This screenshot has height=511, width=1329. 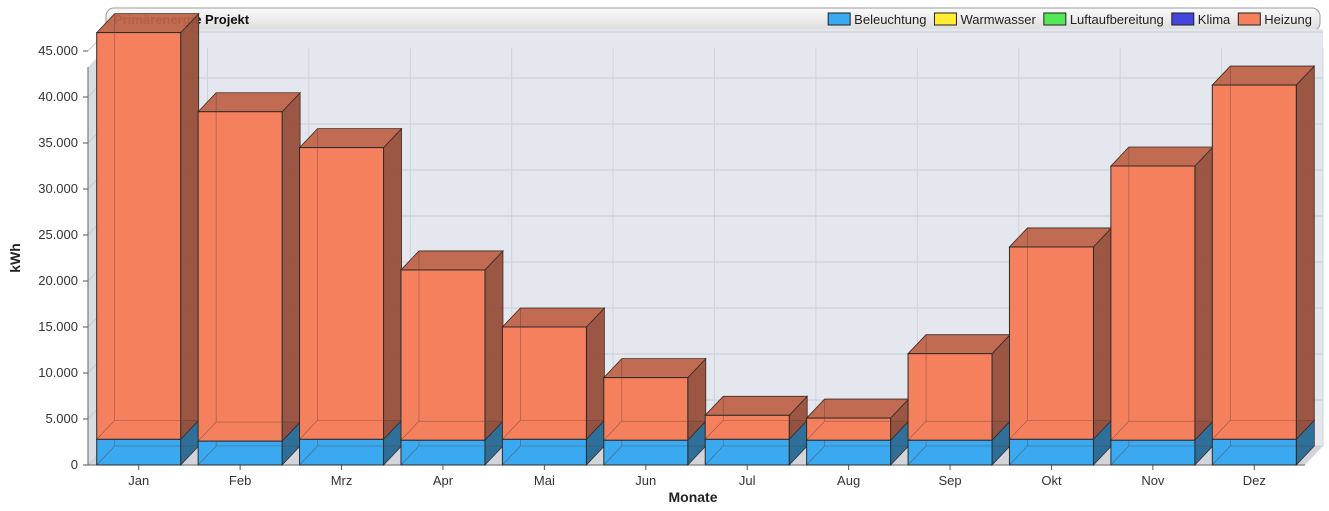 What do you see at coordinates (645, 480) in the screenshot?
I see `x-tick-label: Jun` at bounding box center [645, 480].